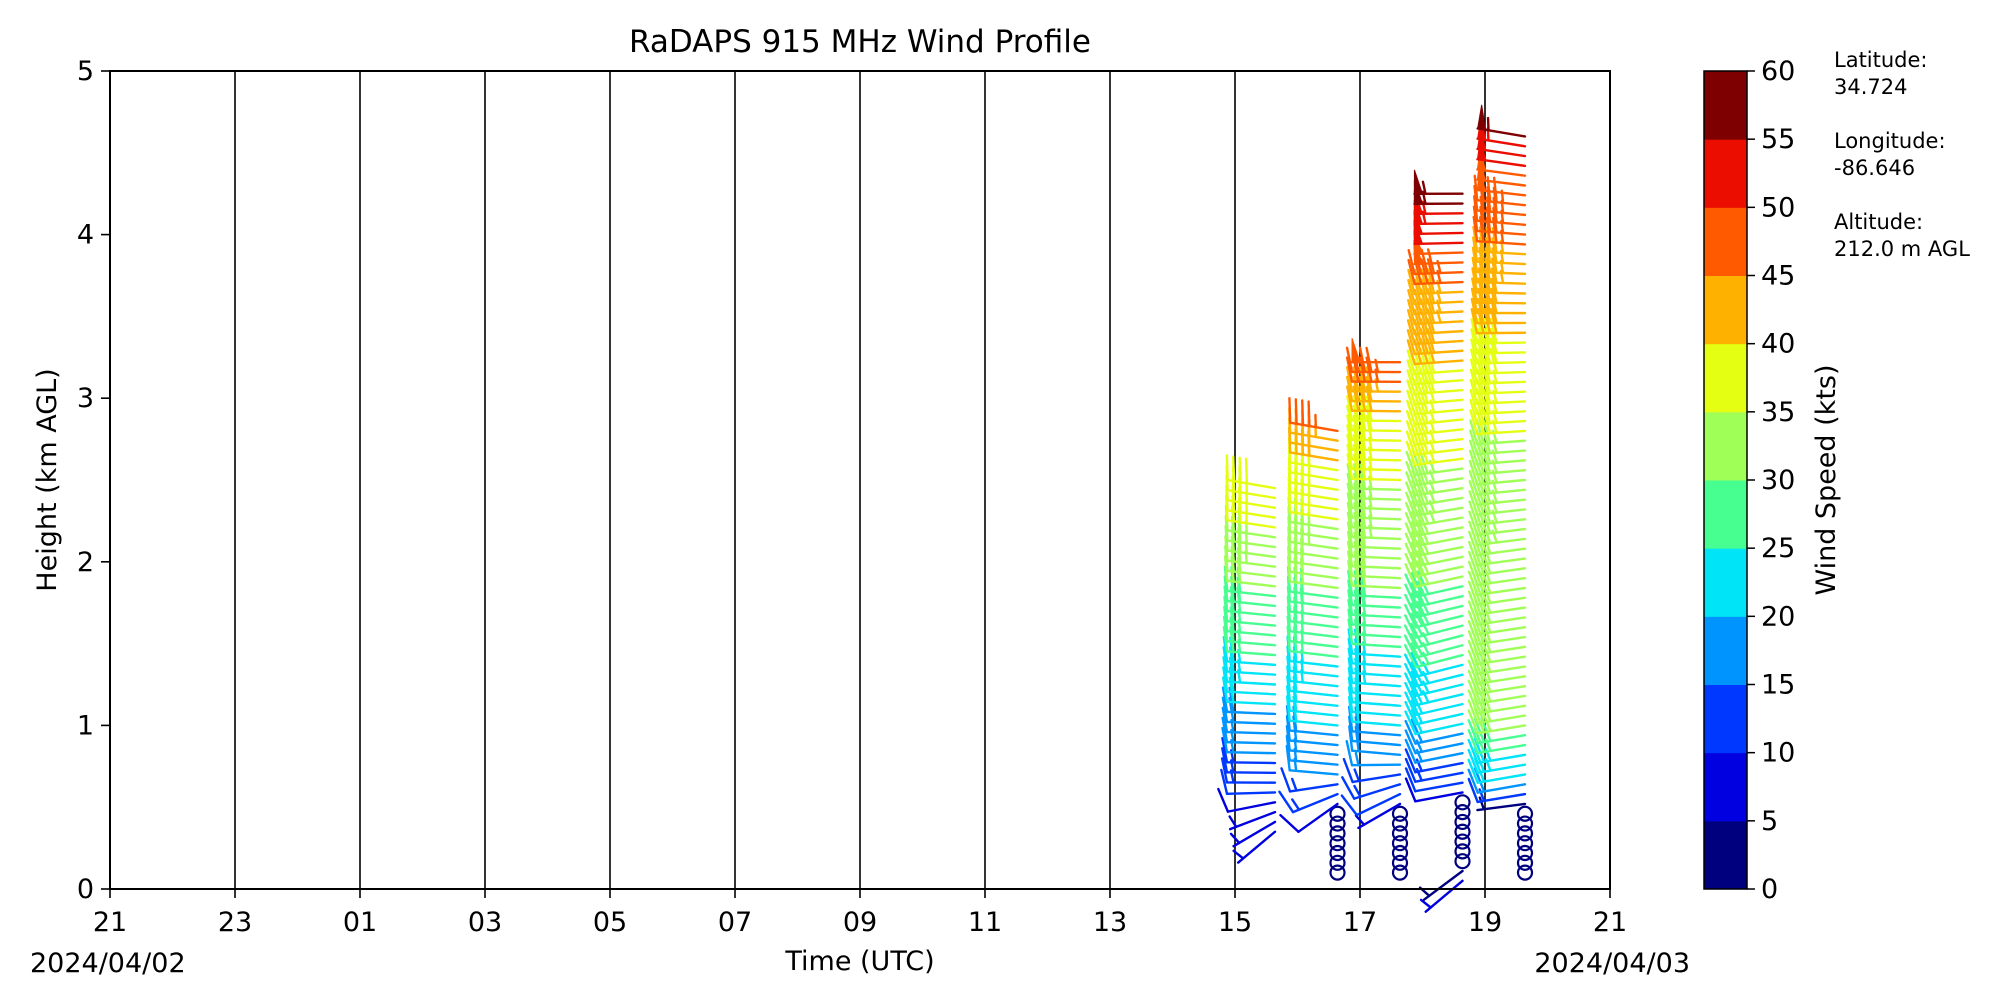  I want to click on x-tick-label: 19, so click(1485, 922).